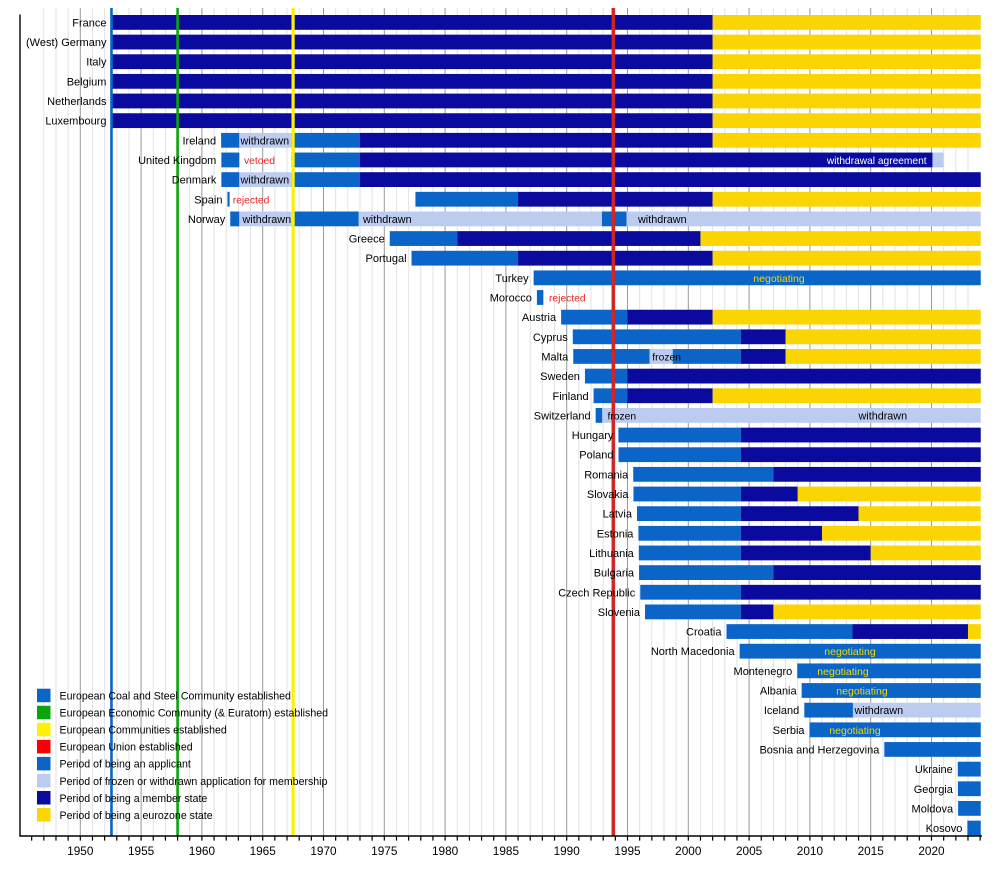  What do you see at coordinates (386, 259) in the screenshot?
I see `svg-text: Portugal` at bounding box center [386, 259].